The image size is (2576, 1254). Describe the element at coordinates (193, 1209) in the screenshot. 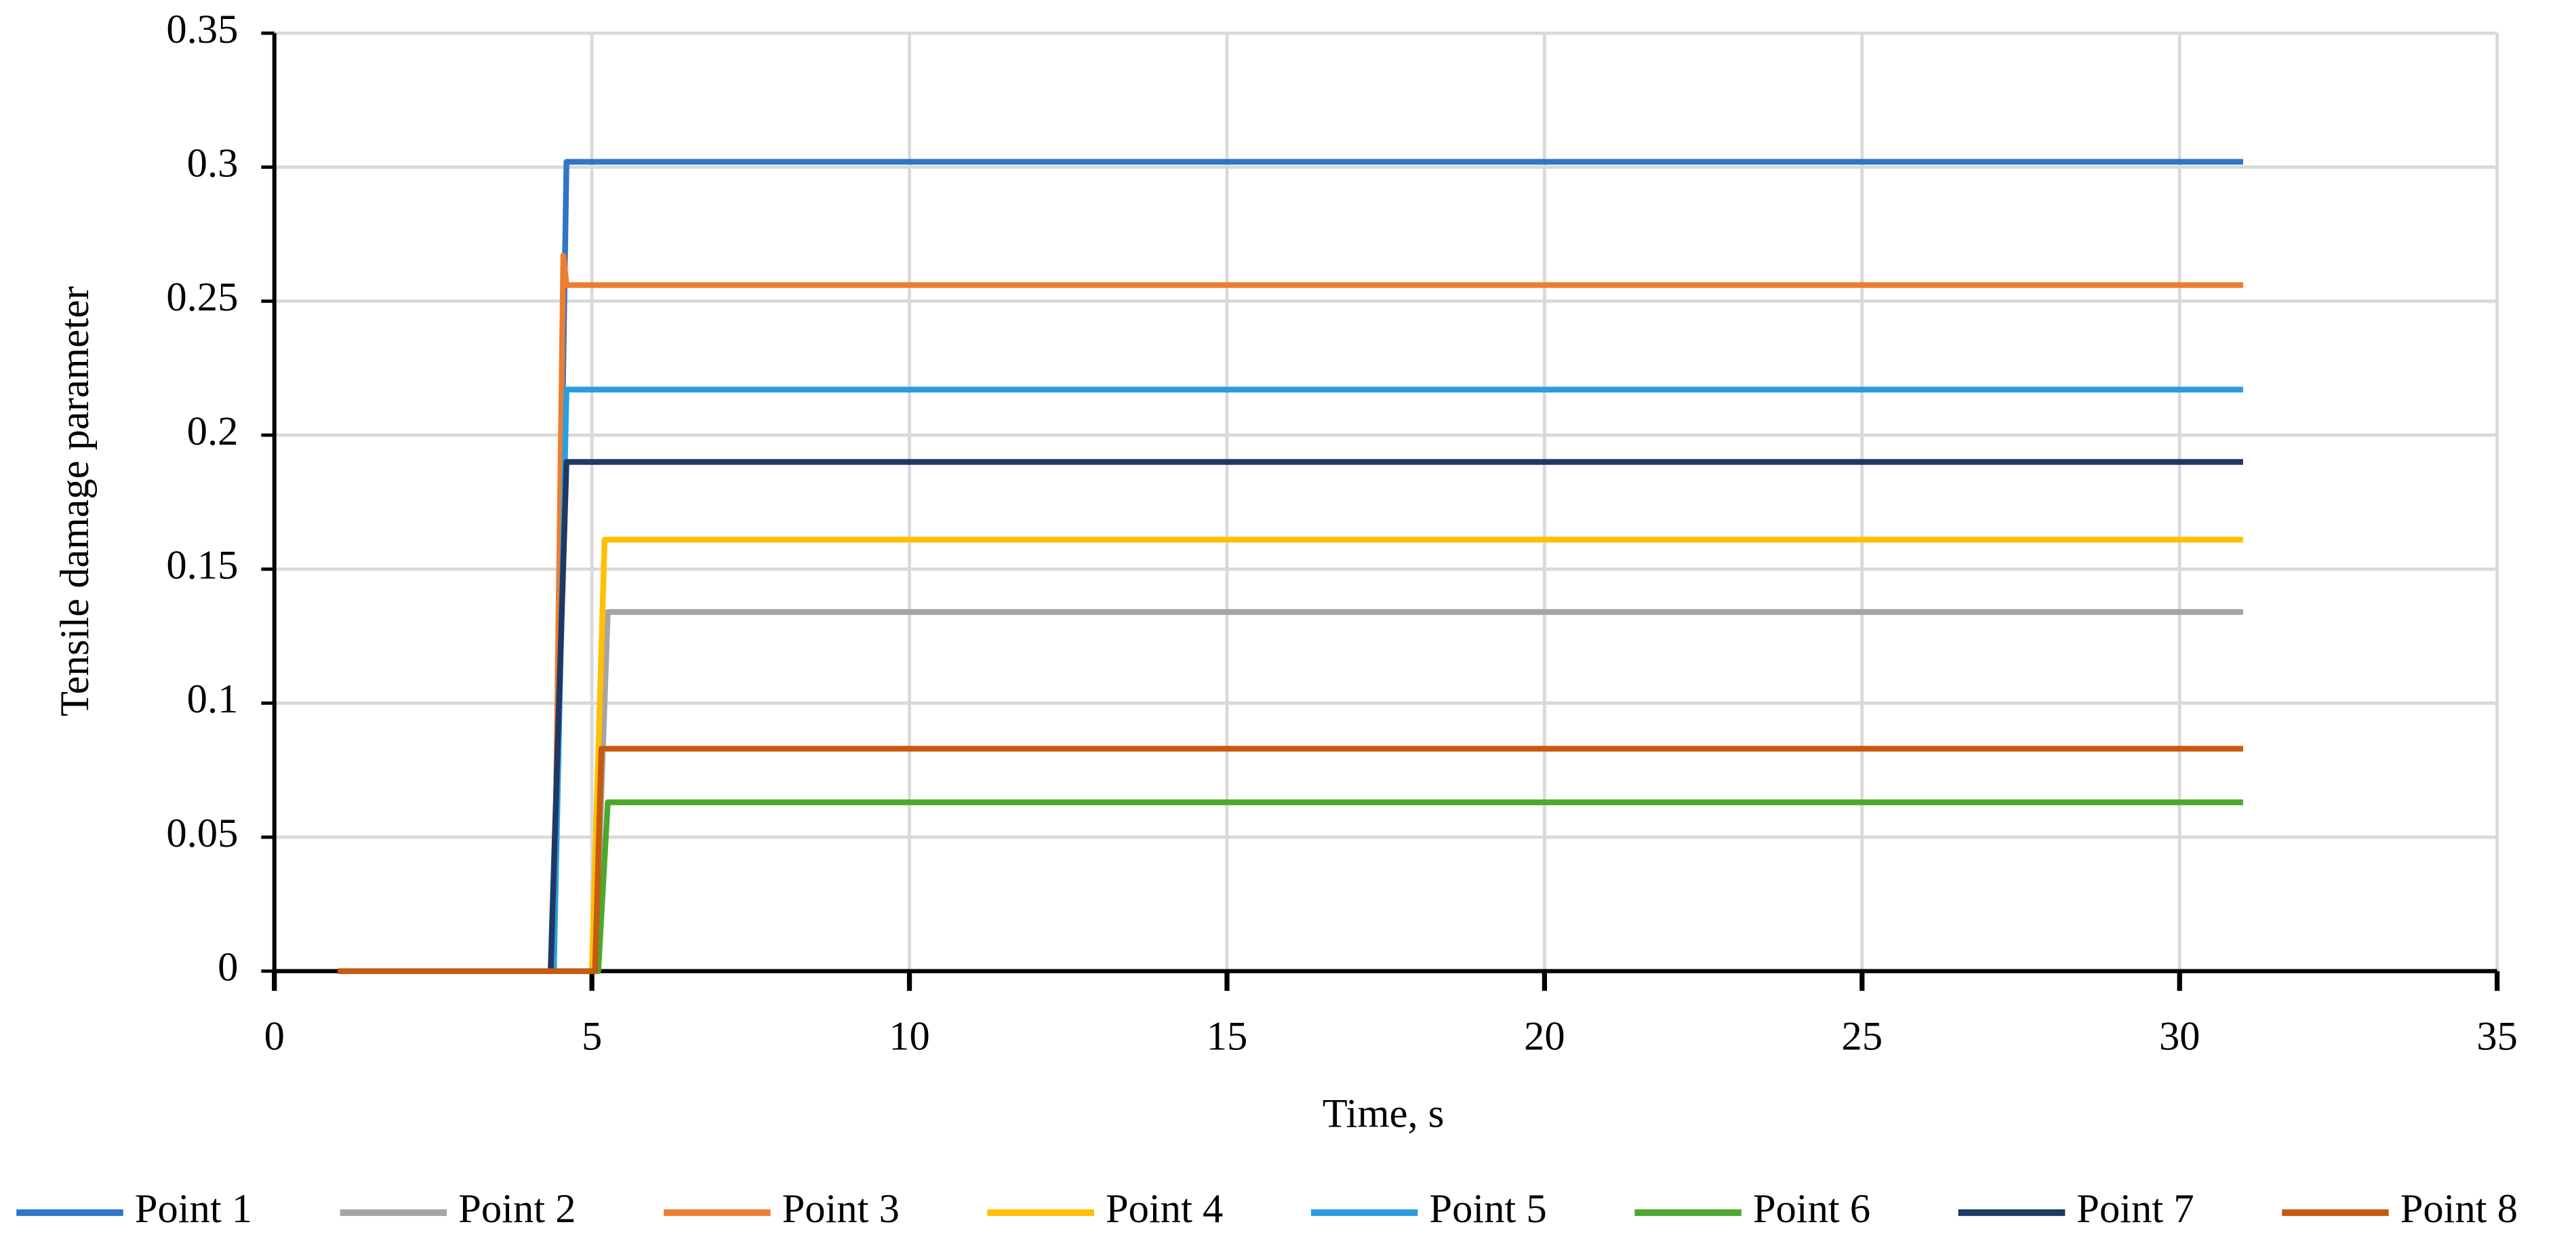

I see `legend-label: Point 1` at that location.